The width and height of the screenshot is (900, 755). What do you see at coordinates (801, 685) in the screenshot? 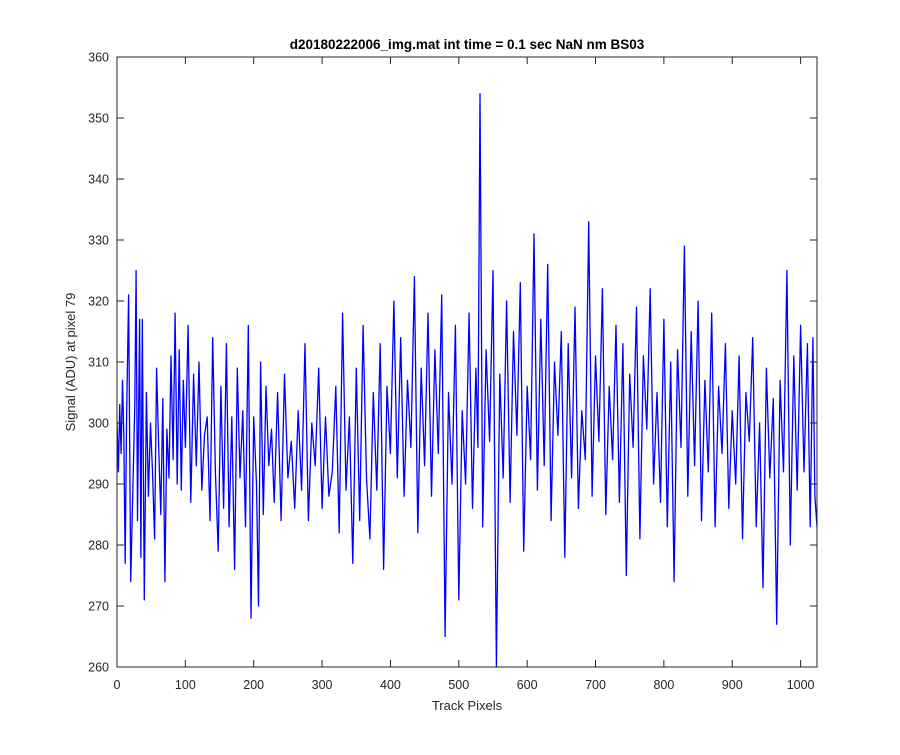
I see `x-tick-label: 1000` at bounding box center [801, 685].